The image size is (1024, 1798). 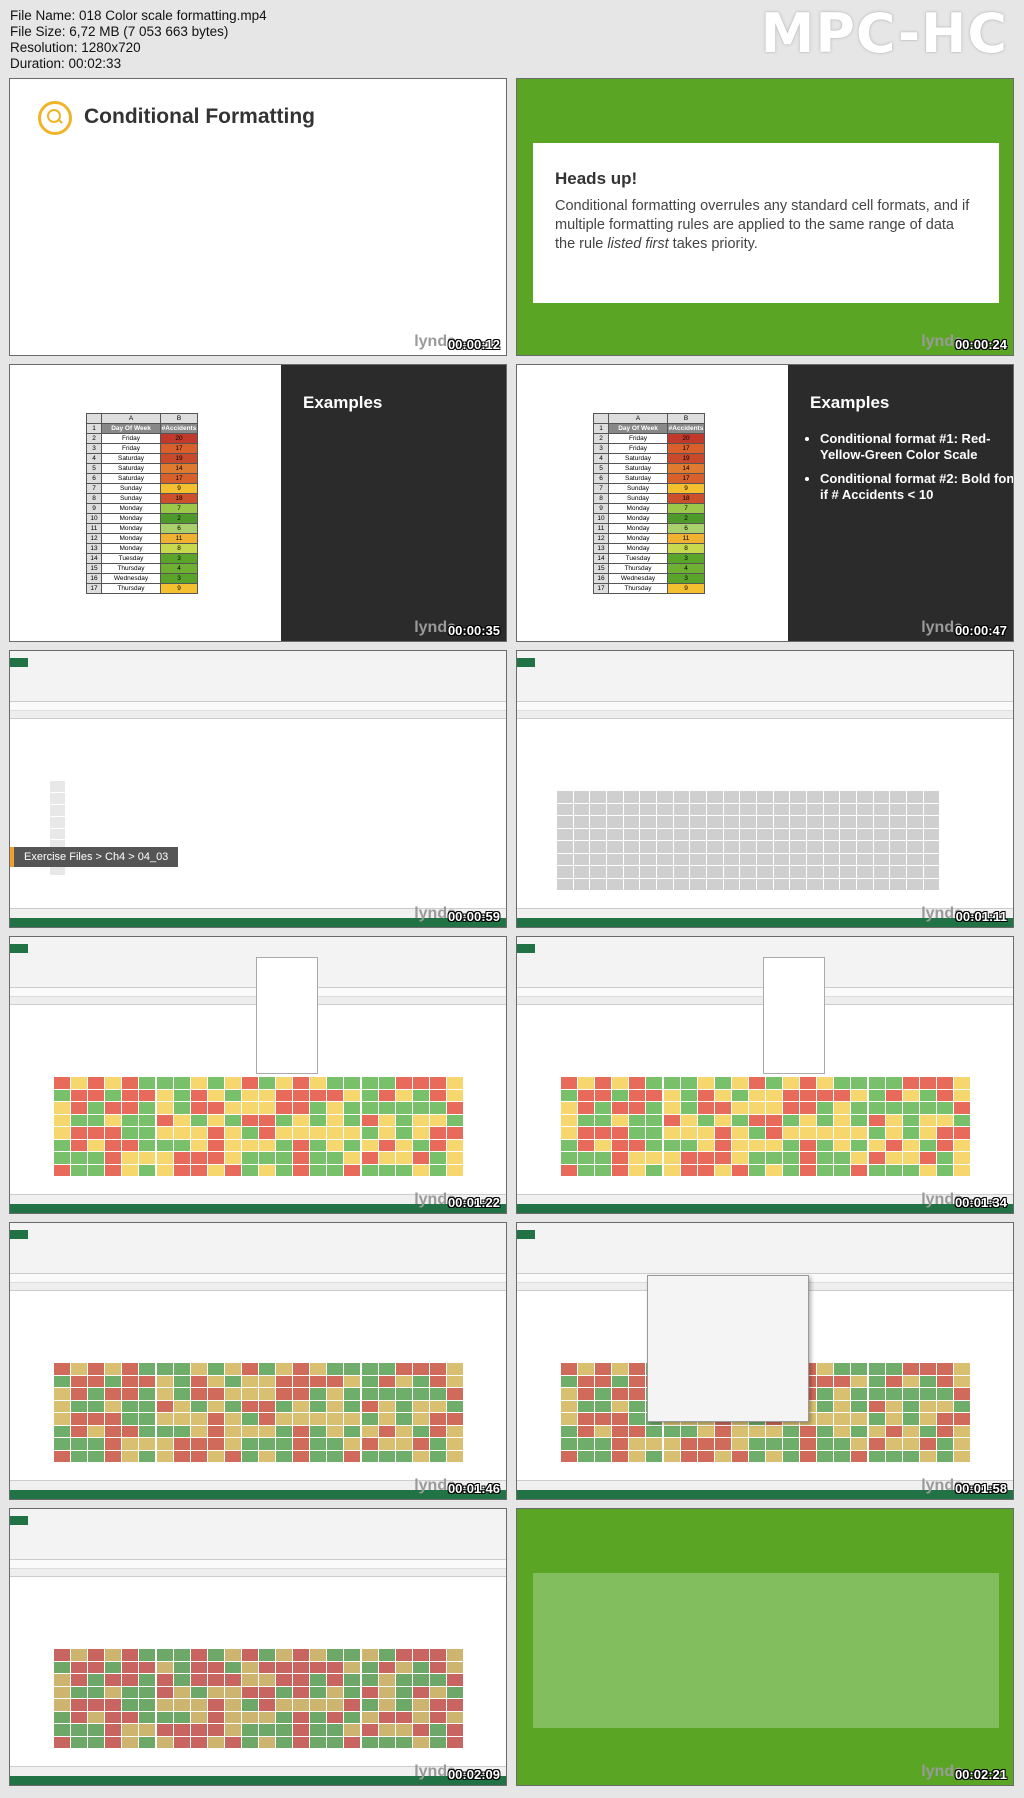 What do you see at coordinates (258, 1075) in the screenshot?
I see `thumbnail-7: lynda 00:01:22` at bounding box center [258, 1075].